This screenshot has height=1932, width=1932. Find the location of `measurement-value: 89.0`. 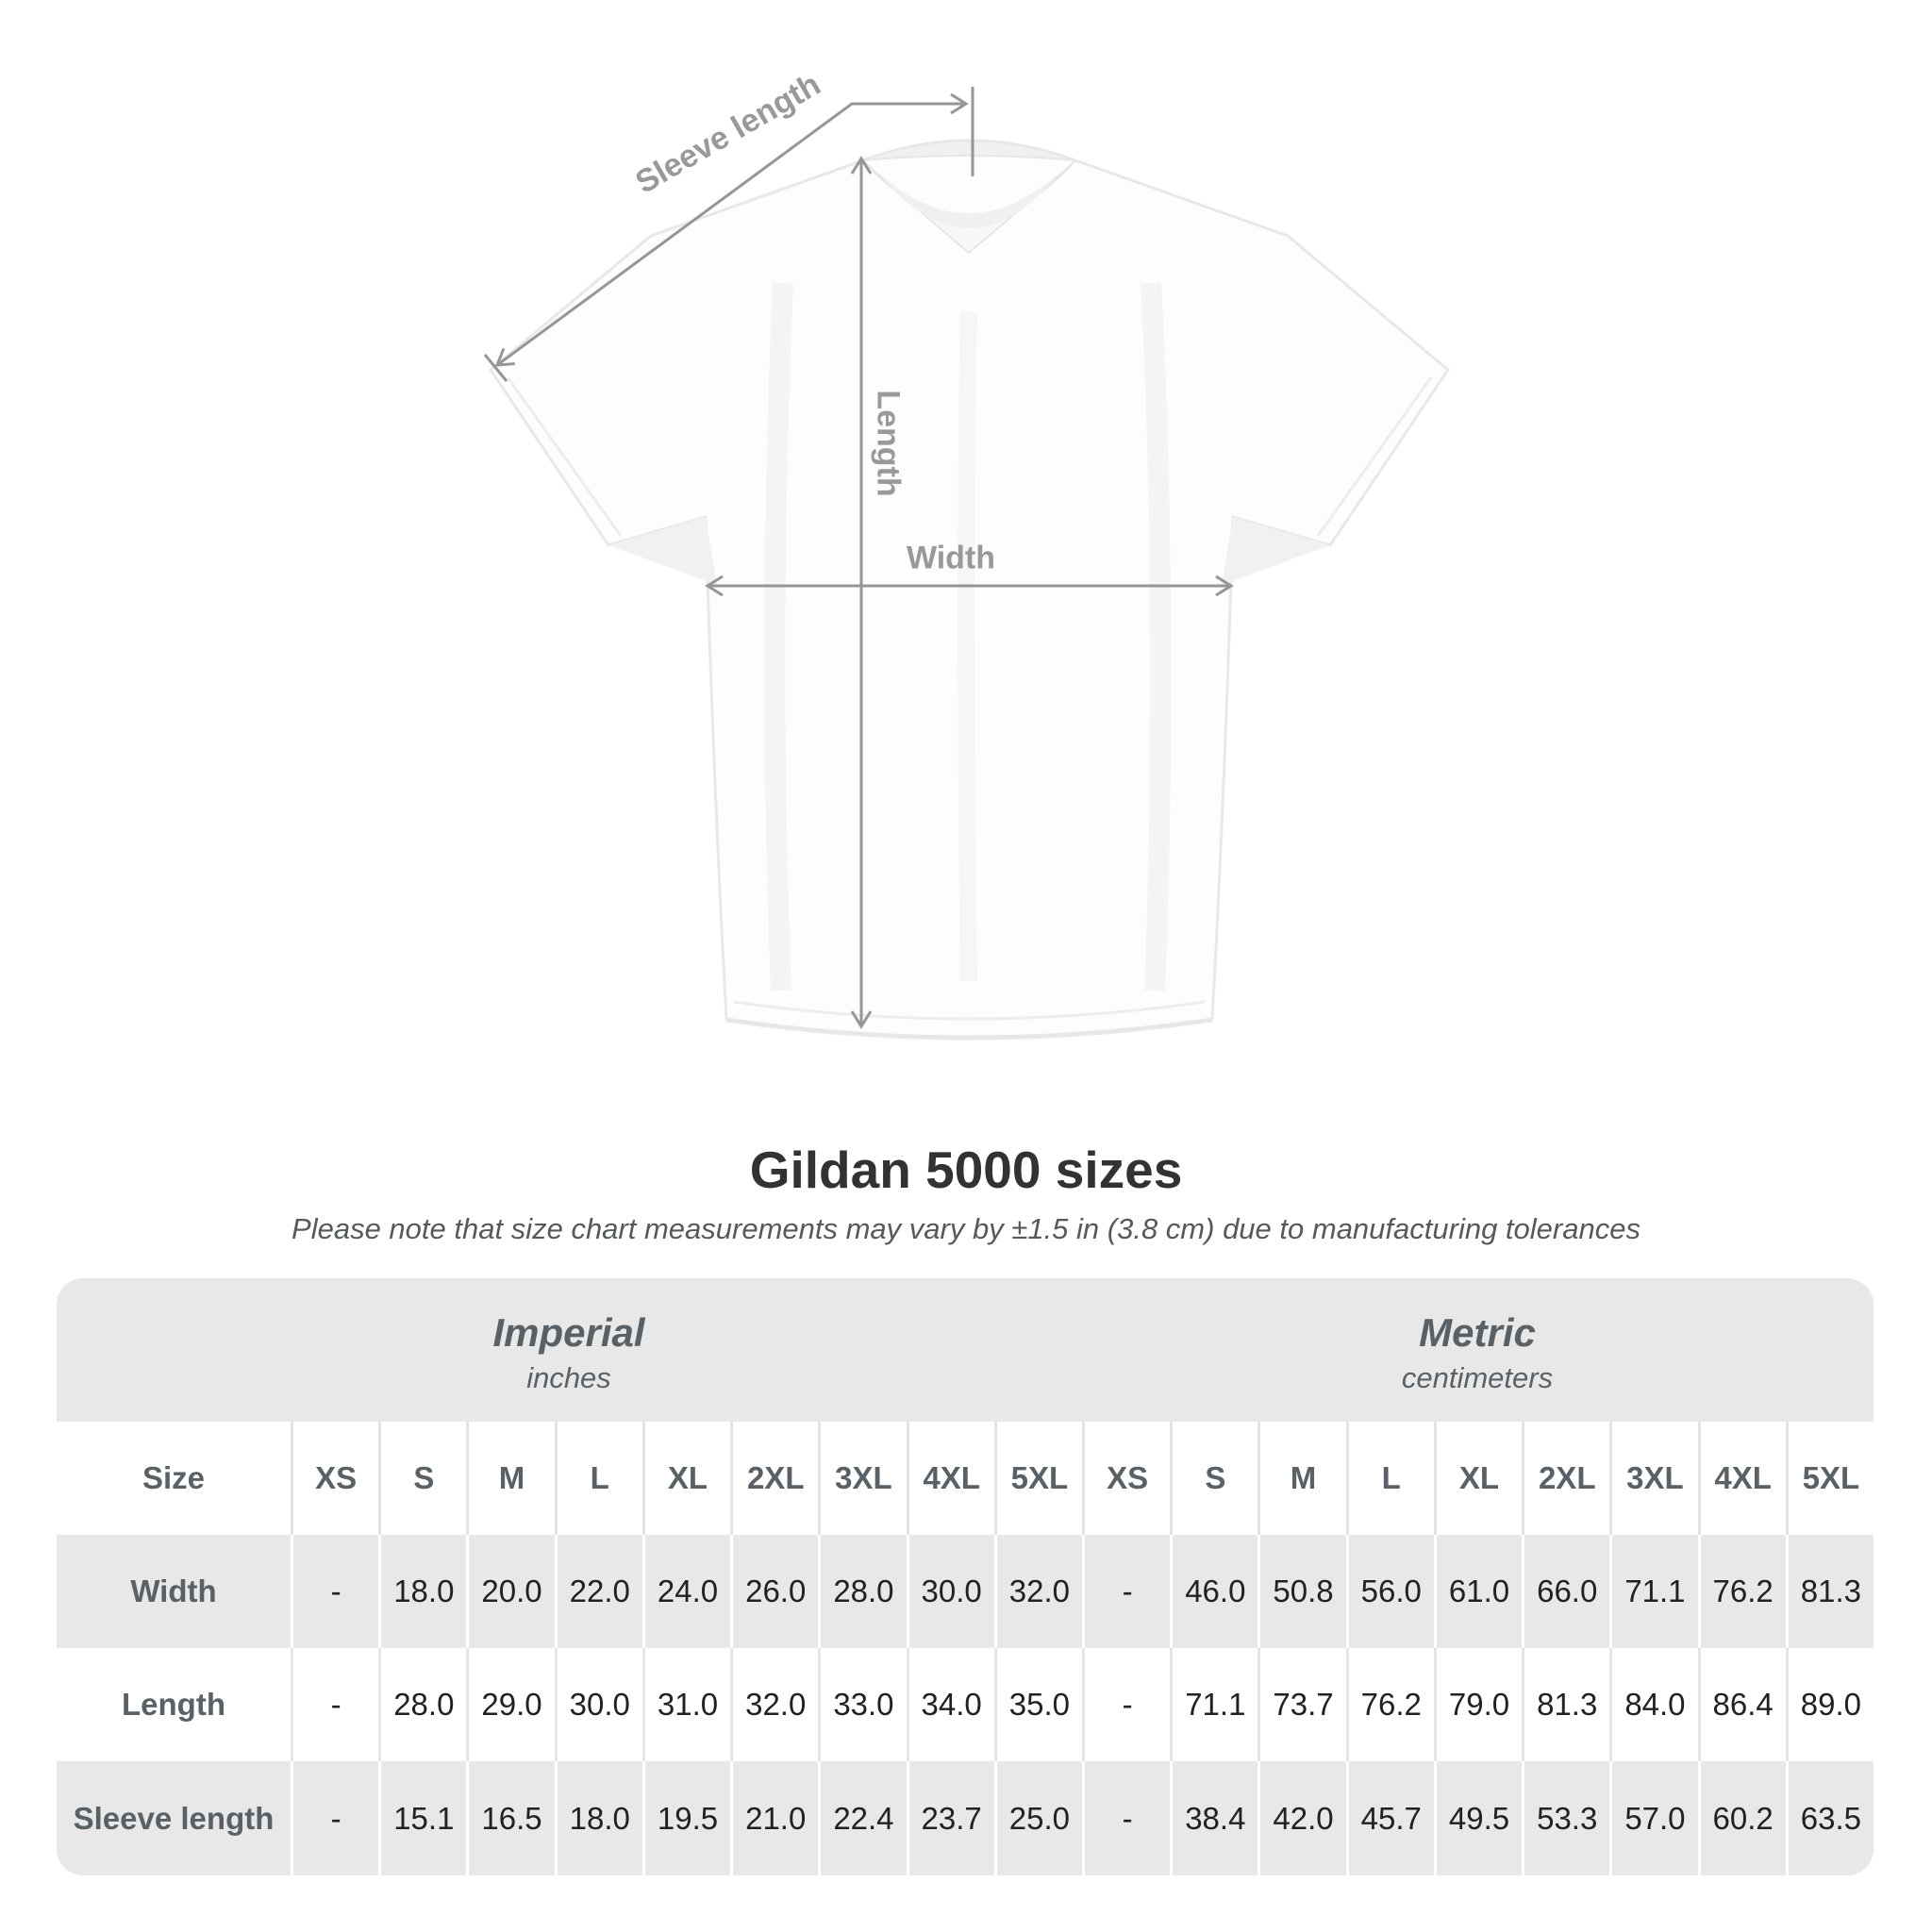

measurement-value: 89.0 is located at coordinates (1829, 1704).